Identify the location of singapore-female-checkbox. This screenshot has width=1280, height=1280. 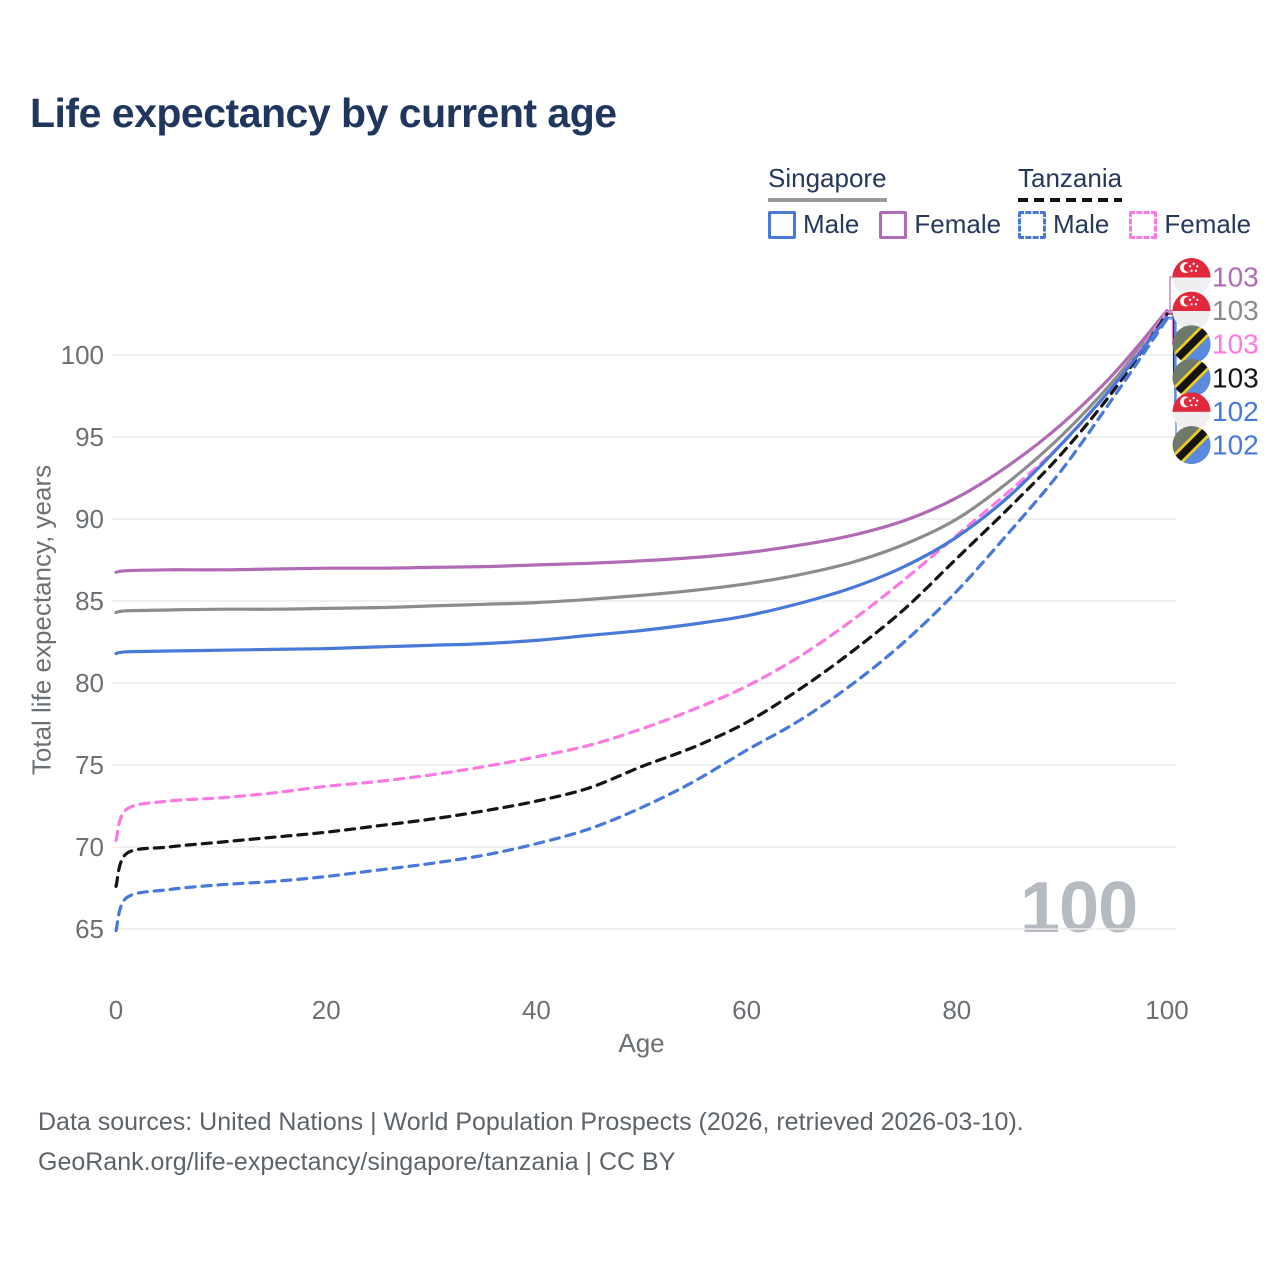
(893, 224).